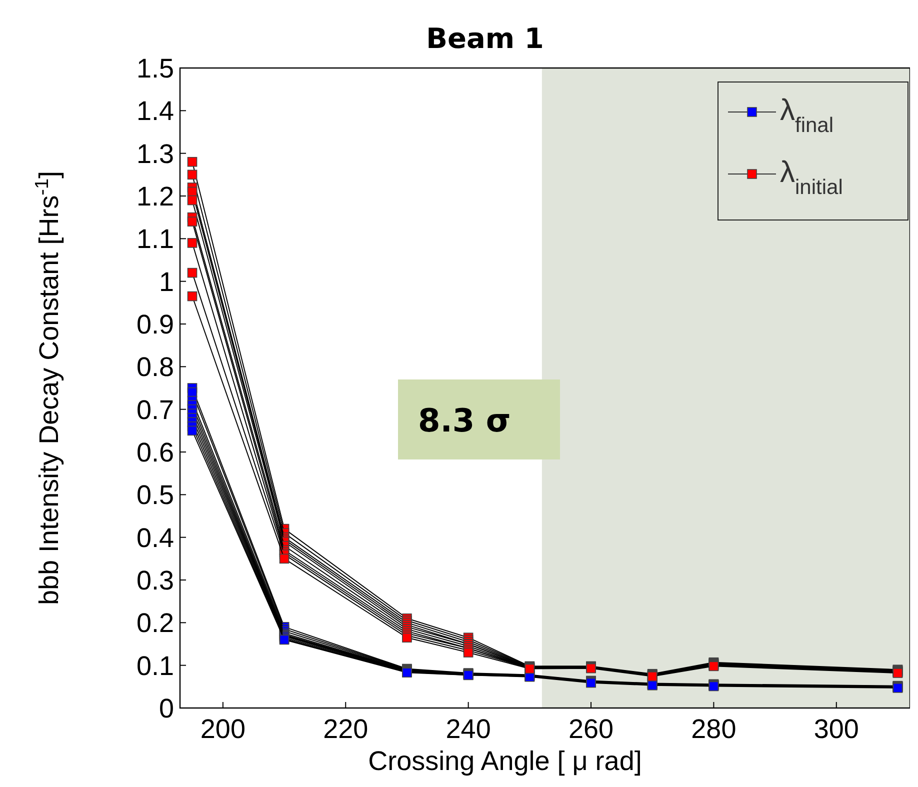 This screenshot has width=918, height=787. Describe the element at coordinates (836, 729) in the screenshot. I see `x-tick-label: 300` at that location.